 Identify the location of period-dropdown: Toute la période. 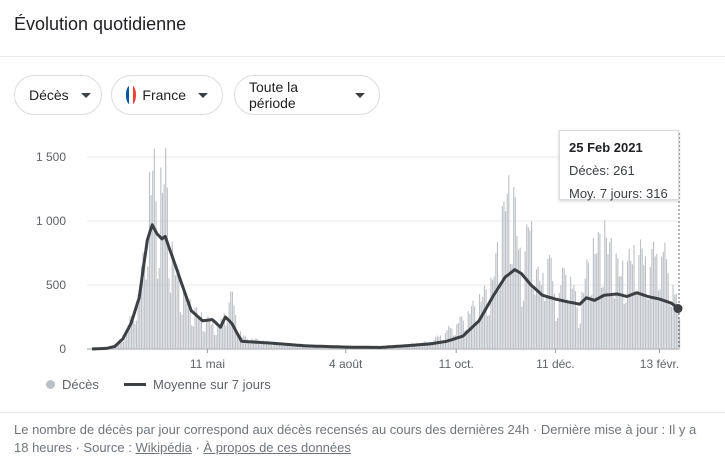
(307, 95).